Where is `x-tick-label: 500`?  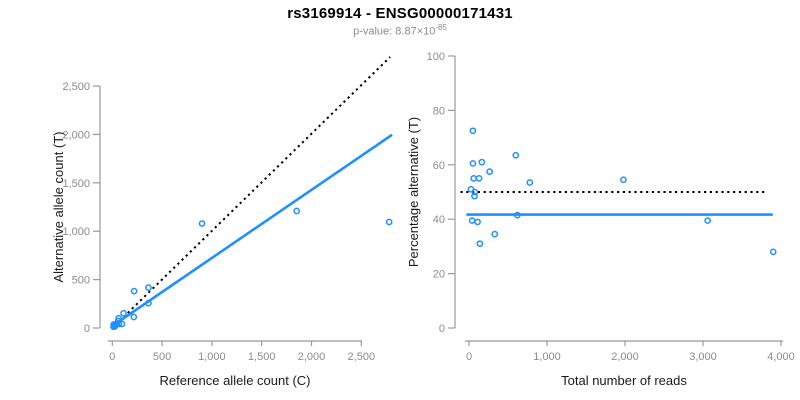 x-tick-label: 500 is located at coordinates (162, 357).